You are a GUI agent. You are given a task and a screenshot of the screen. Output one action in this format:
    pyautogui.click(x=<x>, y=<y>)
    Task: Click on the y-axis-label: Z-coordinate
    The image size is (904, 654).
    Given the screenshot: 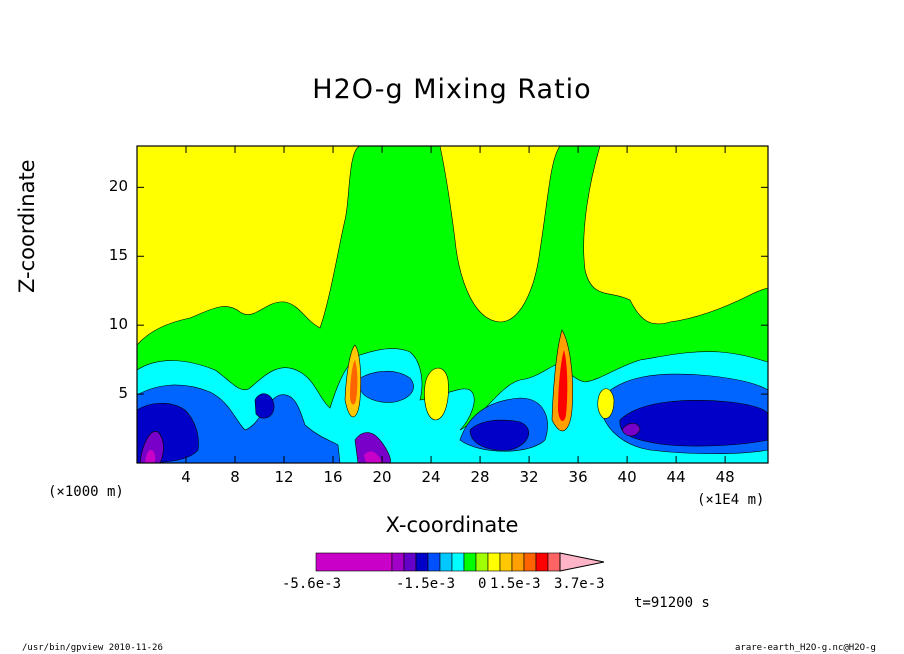 What is the action you would take?
    pyautogui.click(x=27, y=226)
    